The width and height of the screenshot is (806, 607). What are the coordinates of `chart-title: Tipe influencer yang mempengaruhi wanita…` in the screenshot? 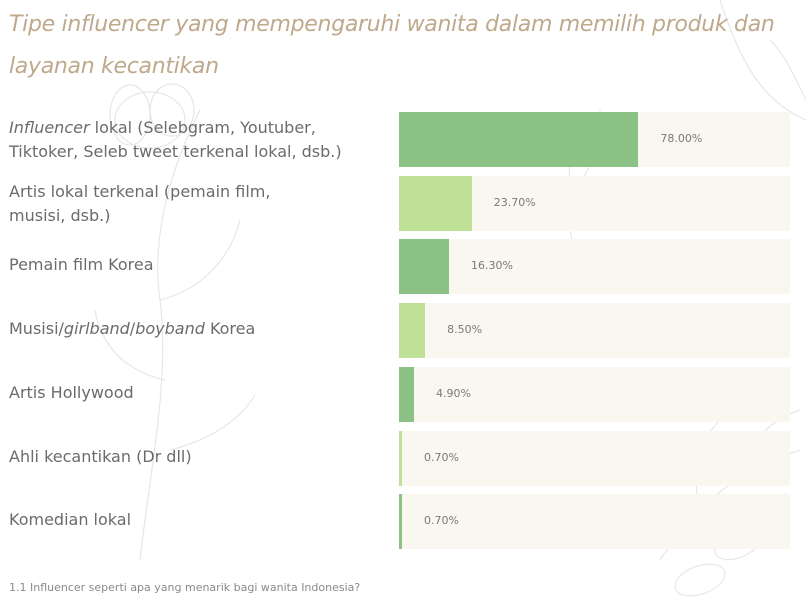 It's located at (392, 45).